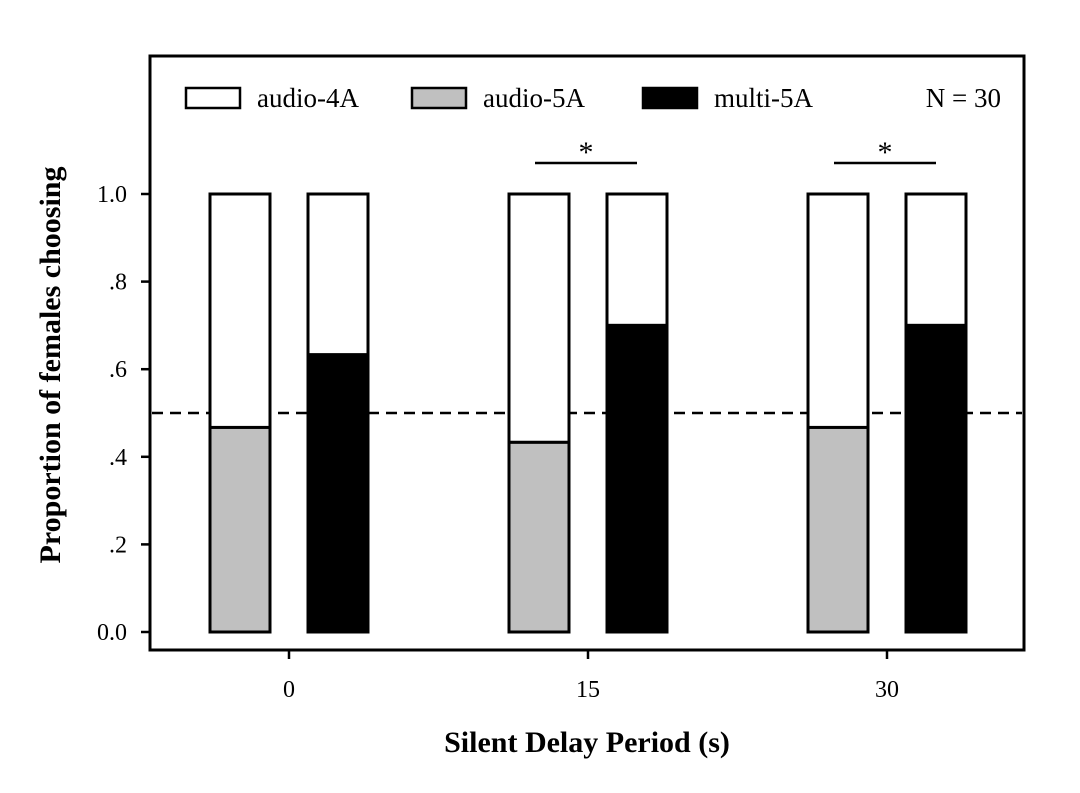 This screenshot has height=793, width=1080. What do you see at coordinates (735, 152) in the screenshot?
I see `significance-markers: * *` at bounding box center [735, 152].